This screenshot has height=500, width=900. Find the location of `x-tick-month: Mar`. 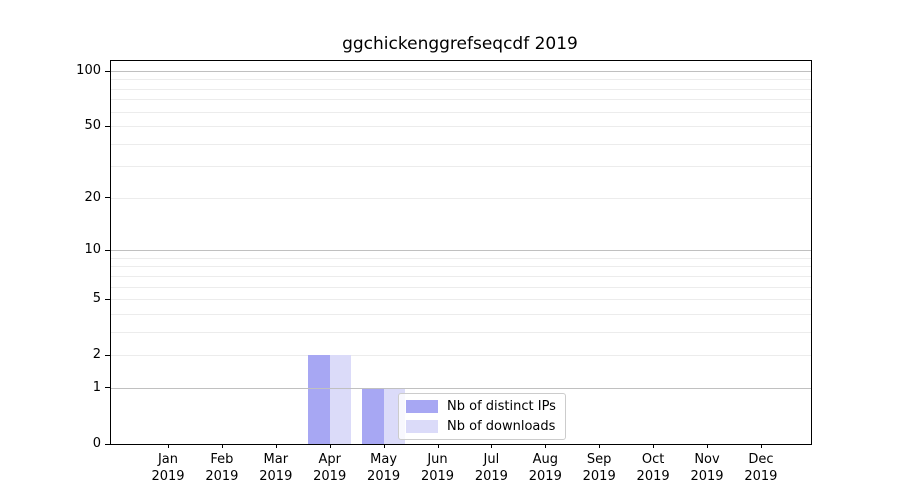

x-tick-month: Mar is located at coordinates (276, 459).